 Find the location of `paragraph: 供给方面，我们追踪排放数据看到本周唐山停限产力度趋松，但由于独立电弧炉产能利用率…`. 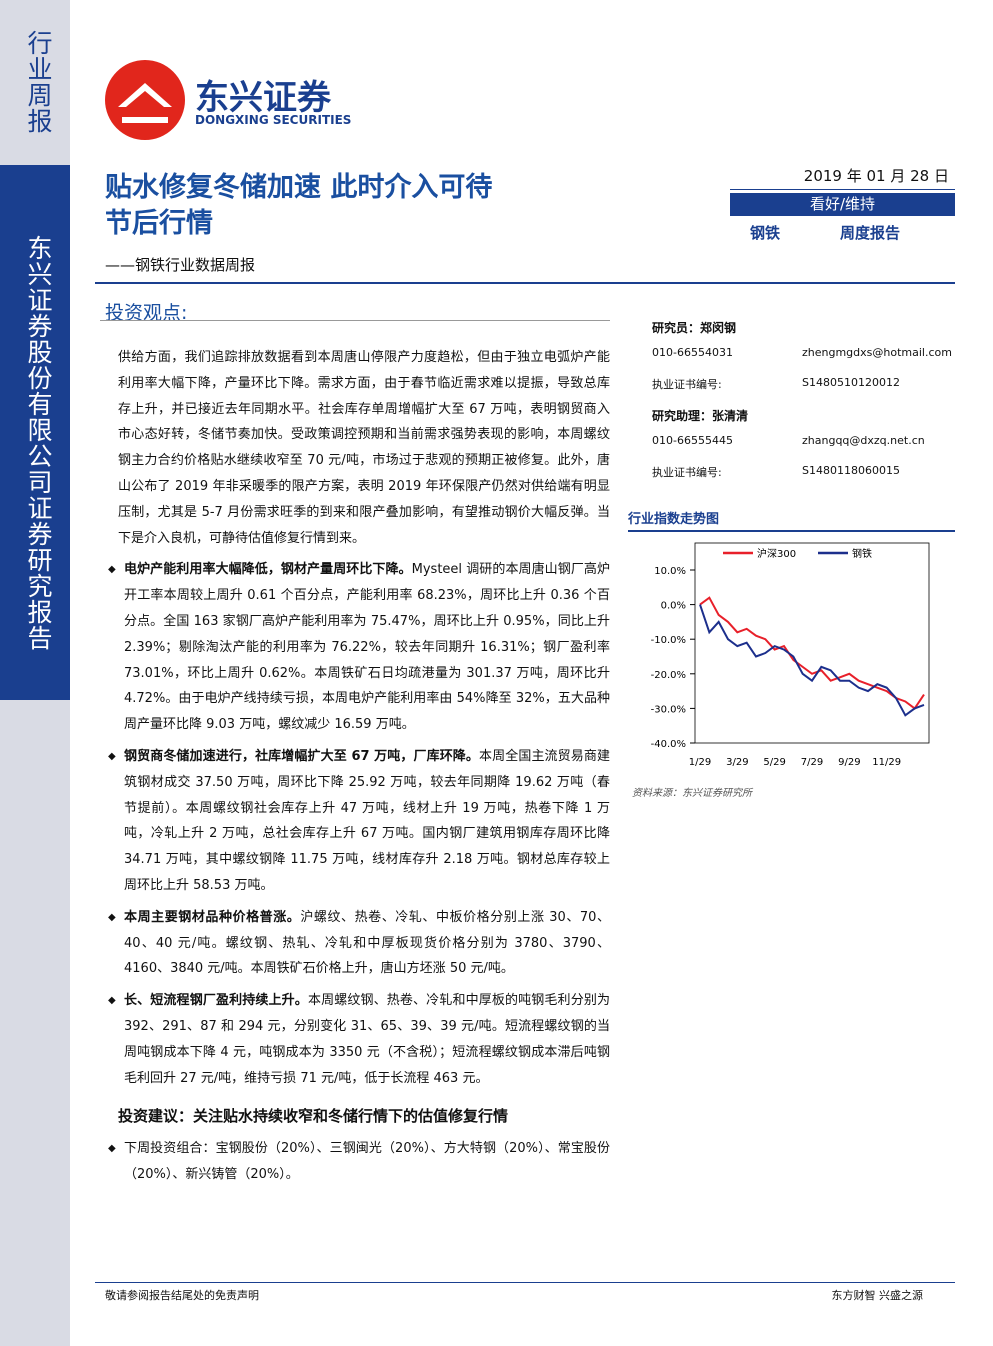

paragraph: 供给方面，我们追踪排放数据看到本周唐山停限产力度趋松，但由于独立电弧炉产能利用率… is located at coordinates (364, 448).